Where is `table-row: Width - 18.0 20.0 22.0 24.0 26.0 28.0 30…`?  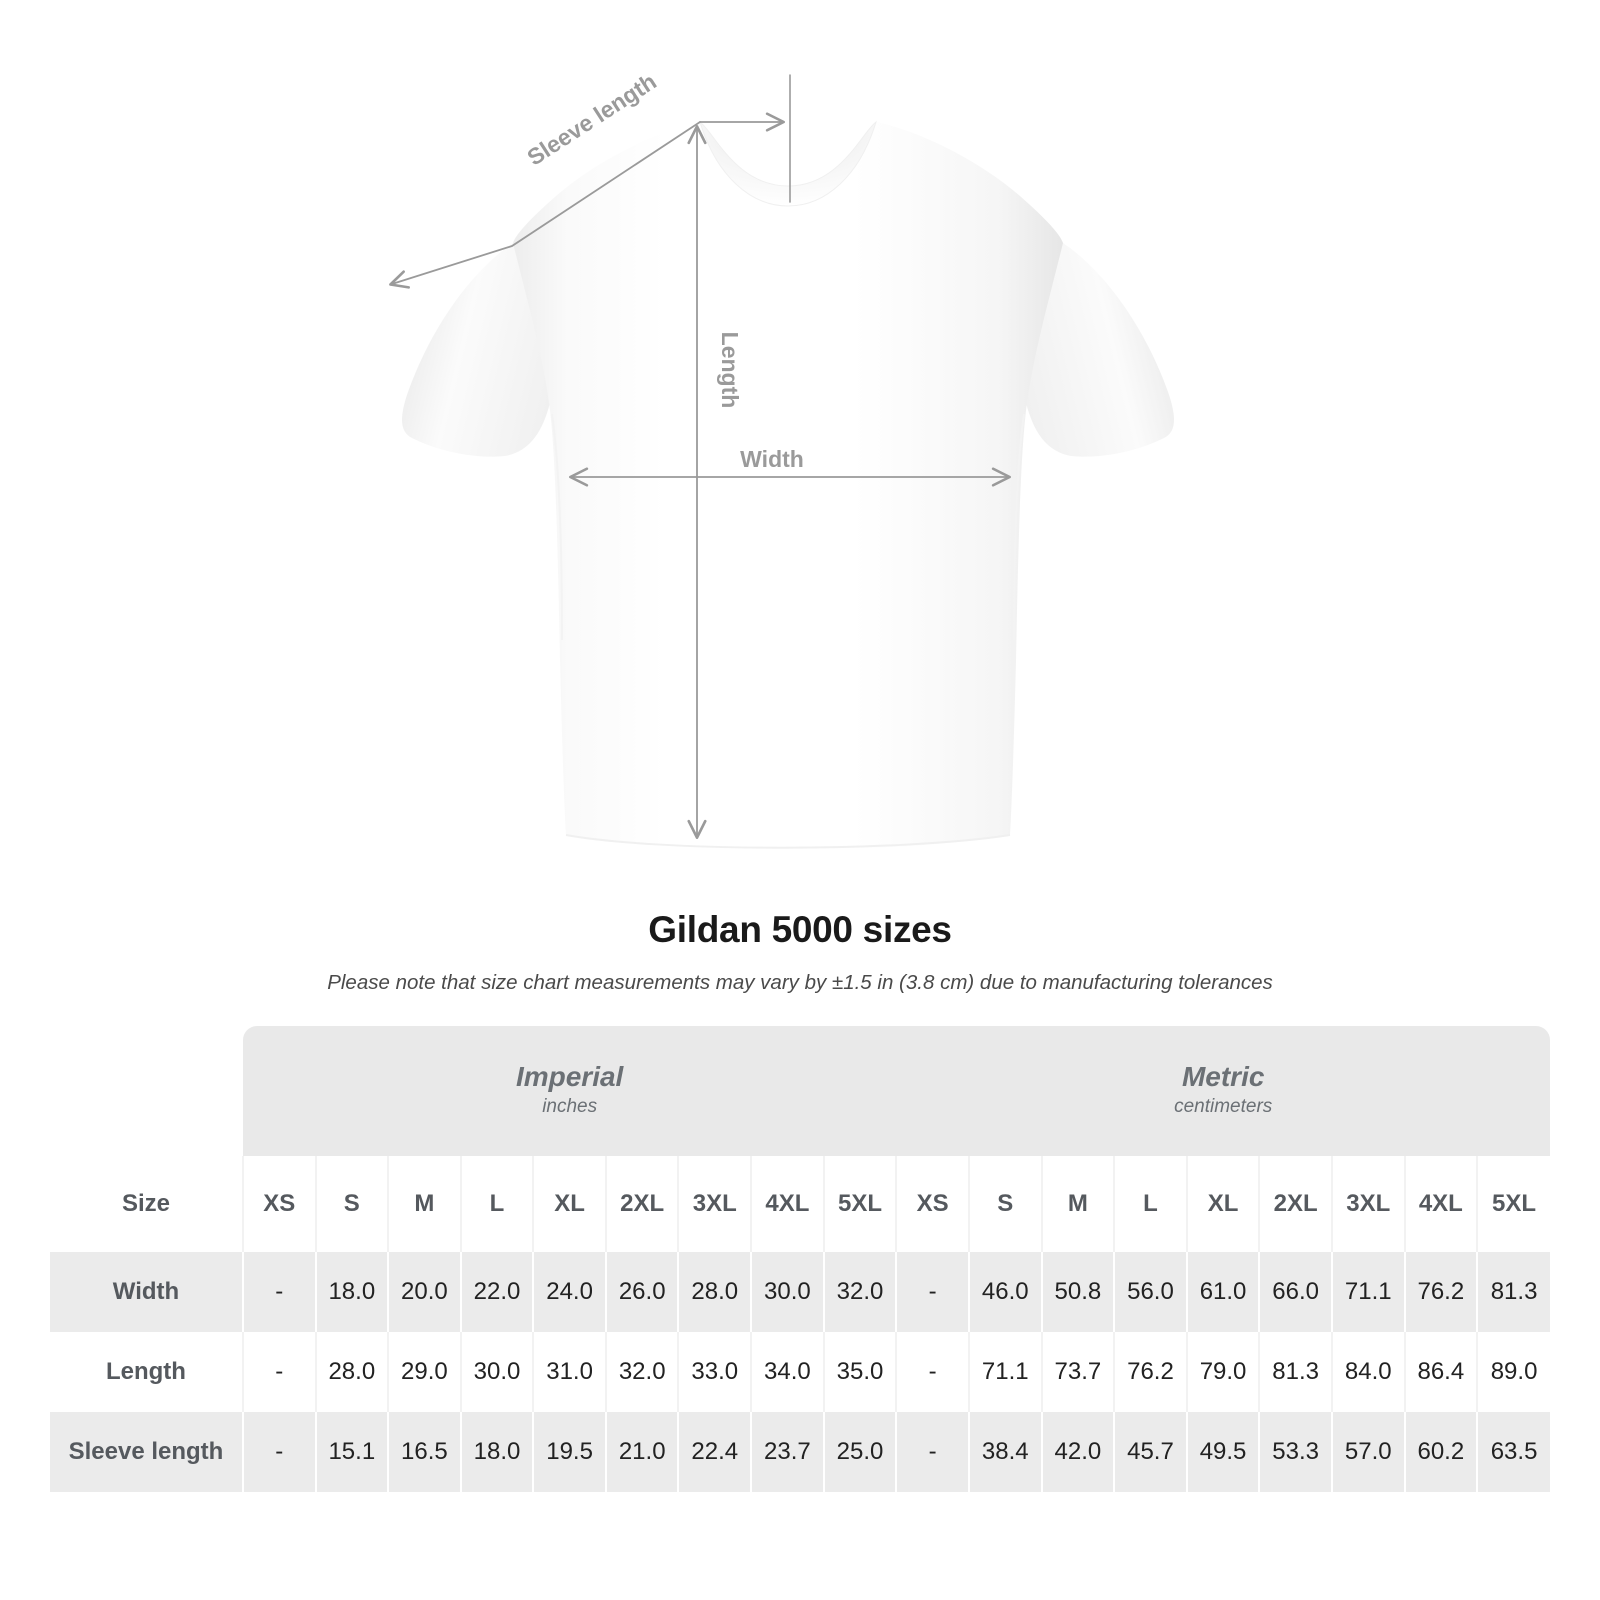
table-row: Width - 18.0 20.0 22.0 24.0 26.0 28.0 30… is located at coordinates (800, 1292).